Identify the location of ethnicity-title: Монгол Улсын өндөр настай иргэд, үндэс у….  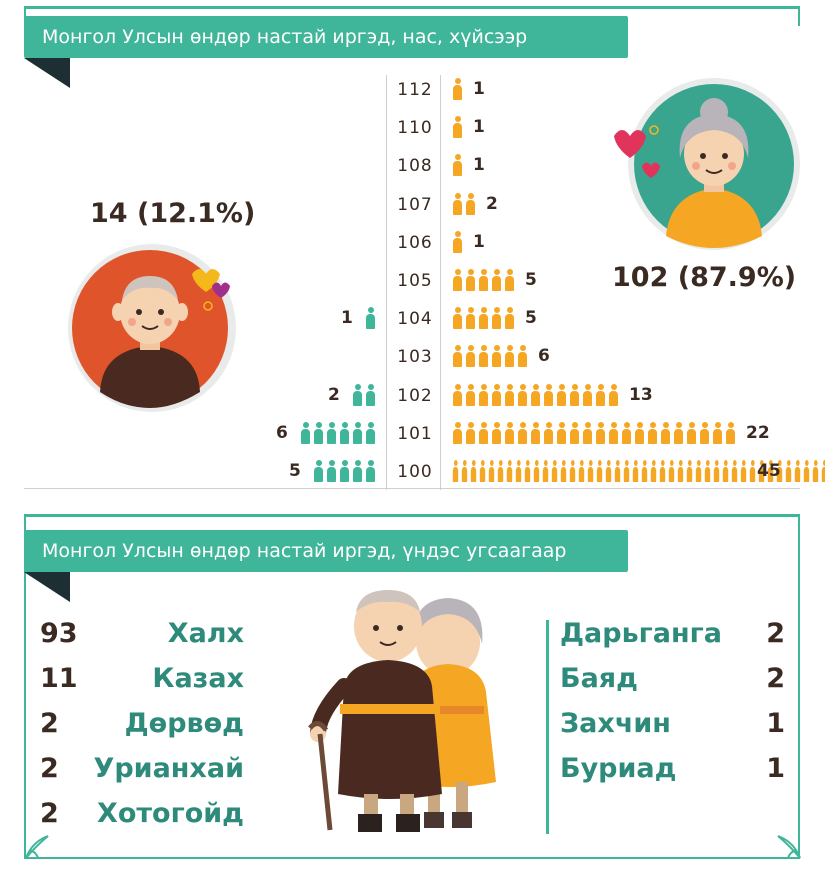
(304, 551).